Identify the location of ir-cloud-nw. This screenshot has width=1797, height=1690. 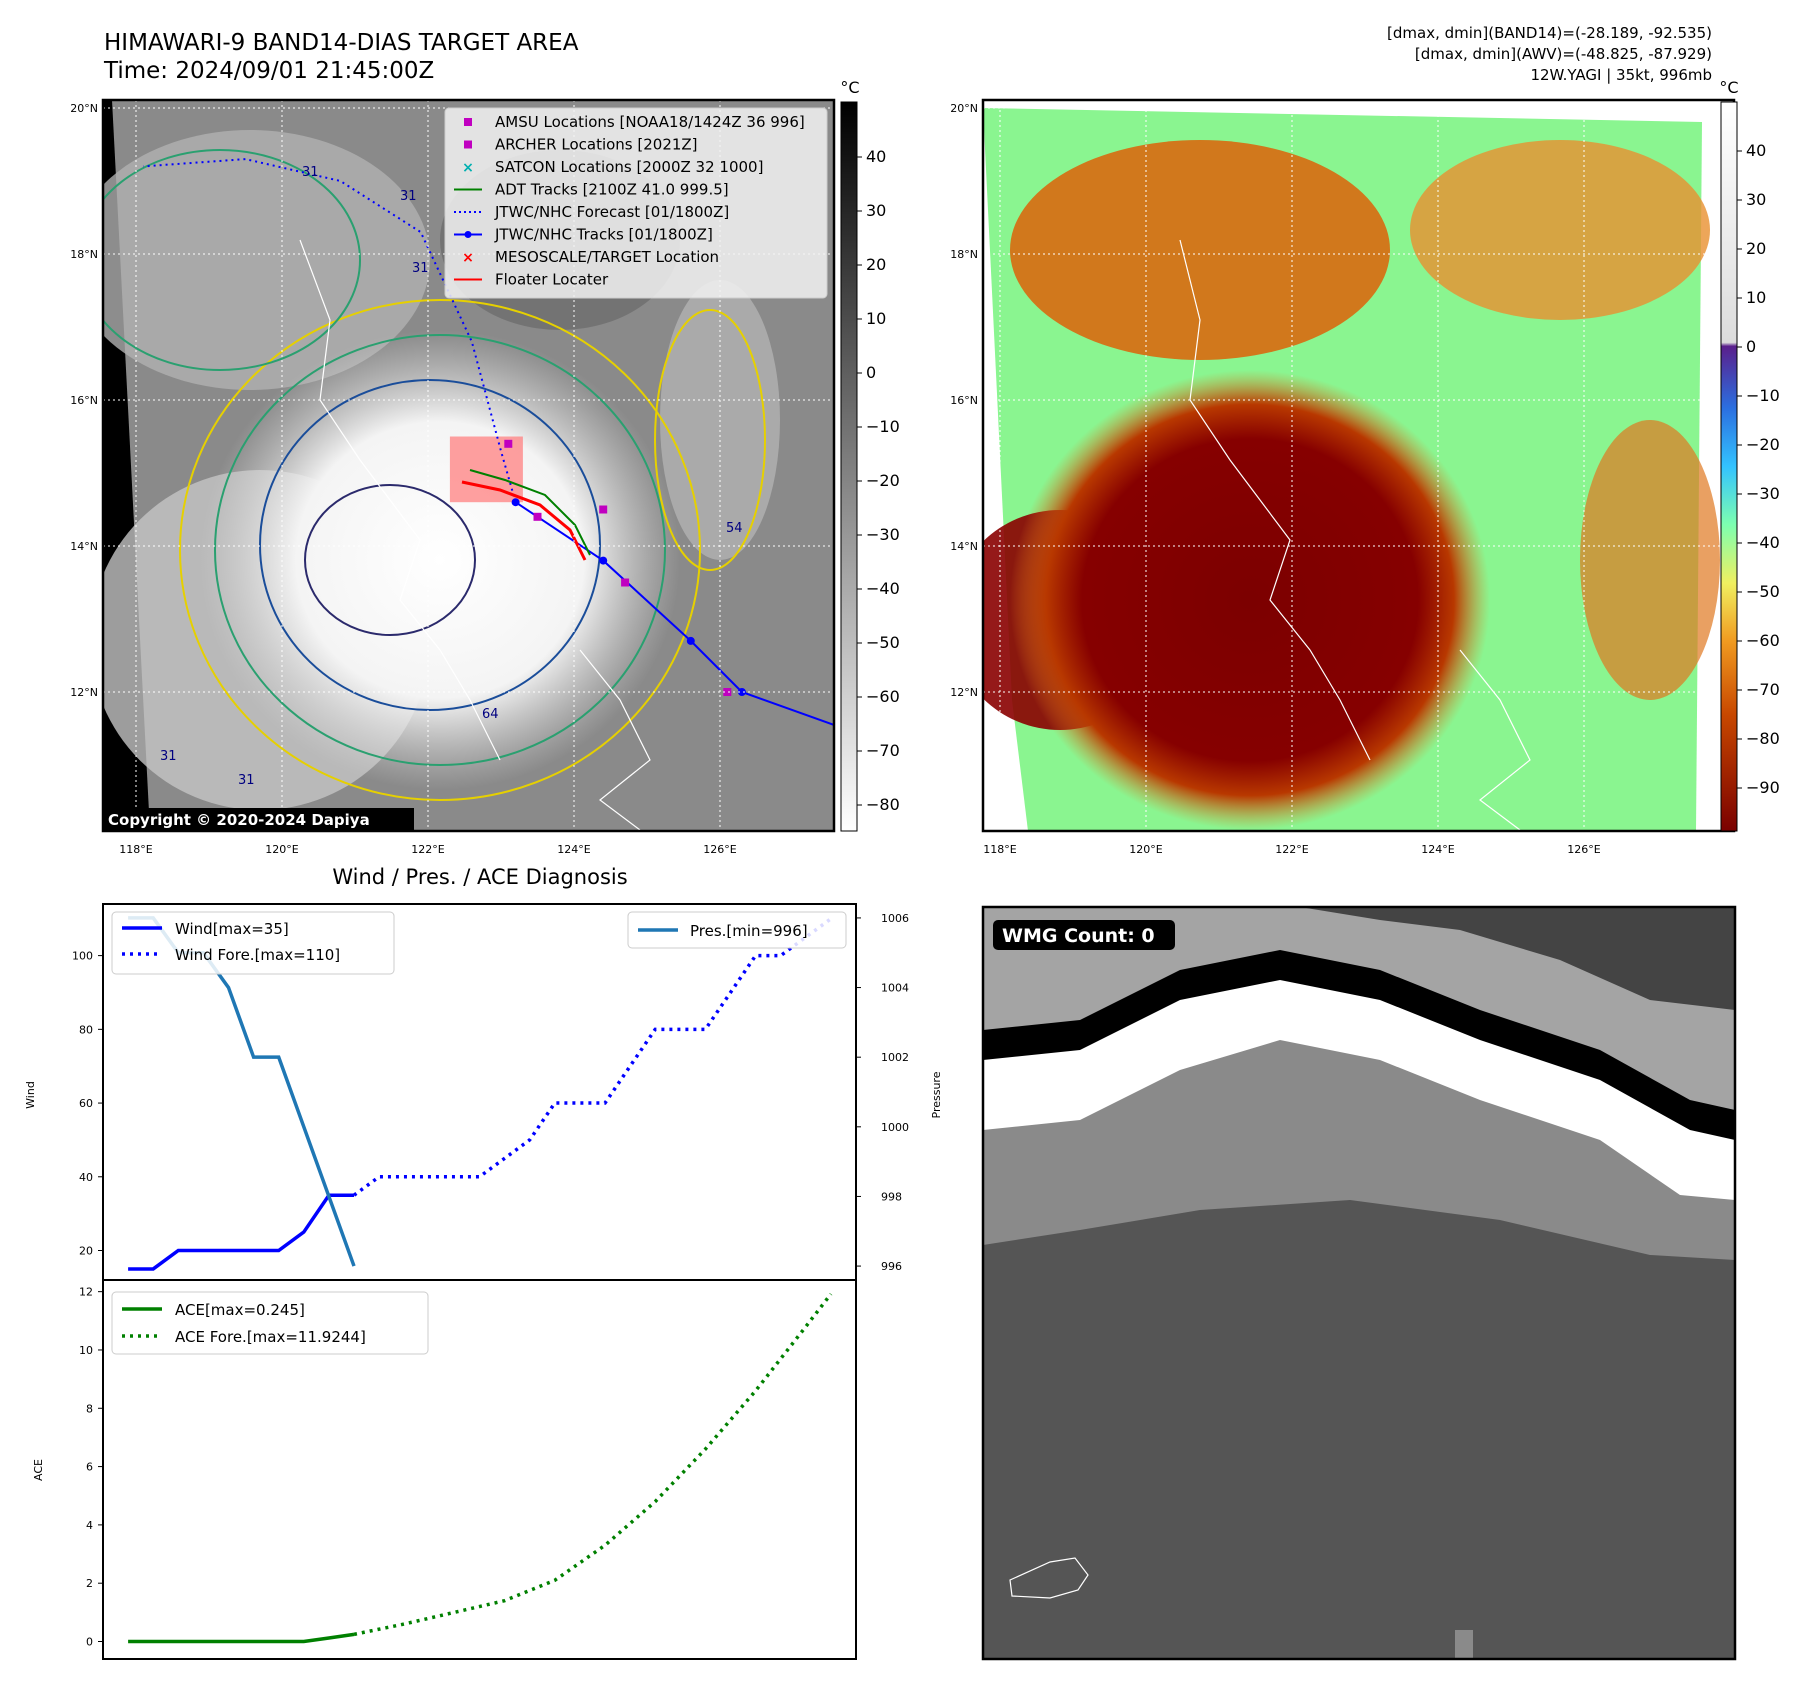
(266, 260).